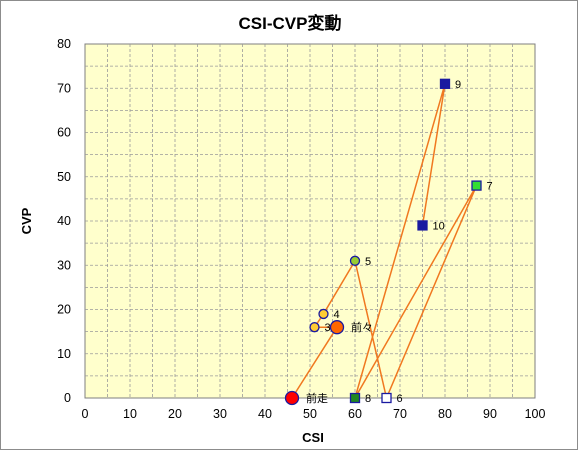 Image resolution: width=578 pixels, height=451 pixels. I want to click on y-tick-label: 50, so click(64, 177).